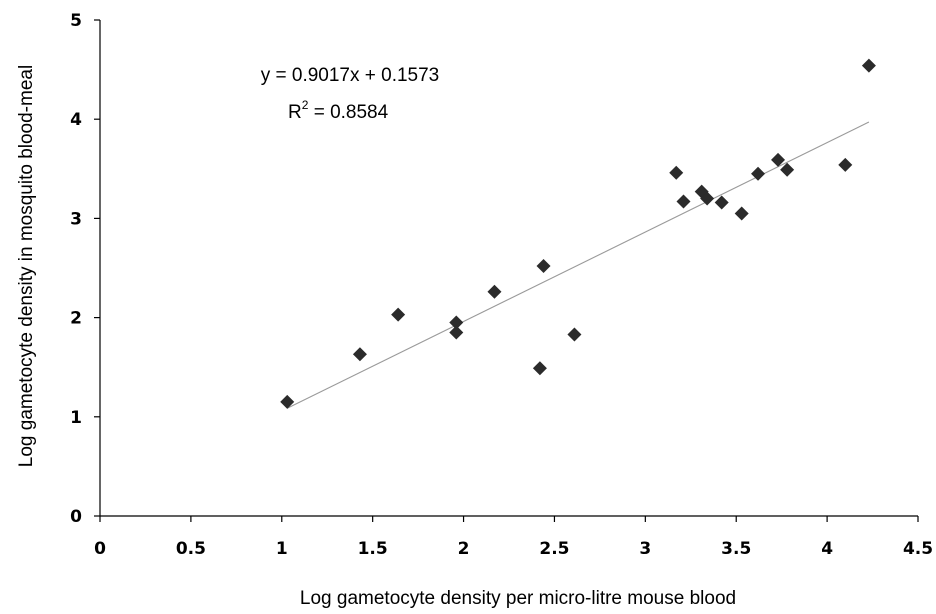  I want to click on x-tick-label: 3, so click(645, 549).